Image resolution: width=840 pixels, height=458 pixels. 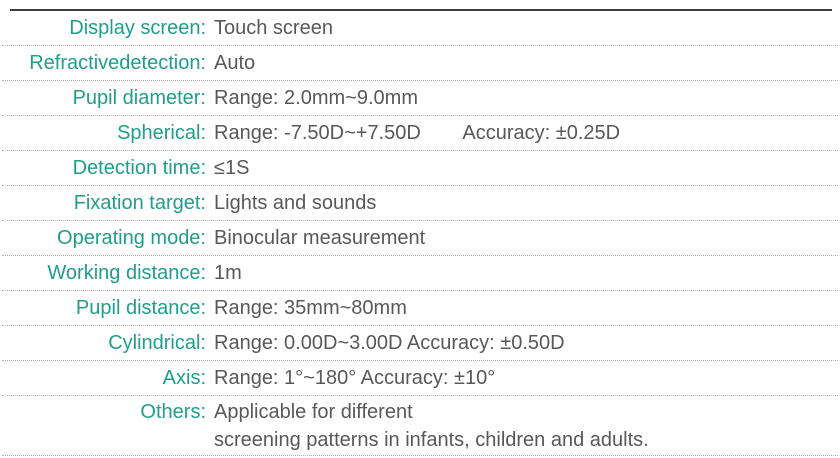 I want to click on spec-value: Binocular measurement, so click(x=320, y=238).